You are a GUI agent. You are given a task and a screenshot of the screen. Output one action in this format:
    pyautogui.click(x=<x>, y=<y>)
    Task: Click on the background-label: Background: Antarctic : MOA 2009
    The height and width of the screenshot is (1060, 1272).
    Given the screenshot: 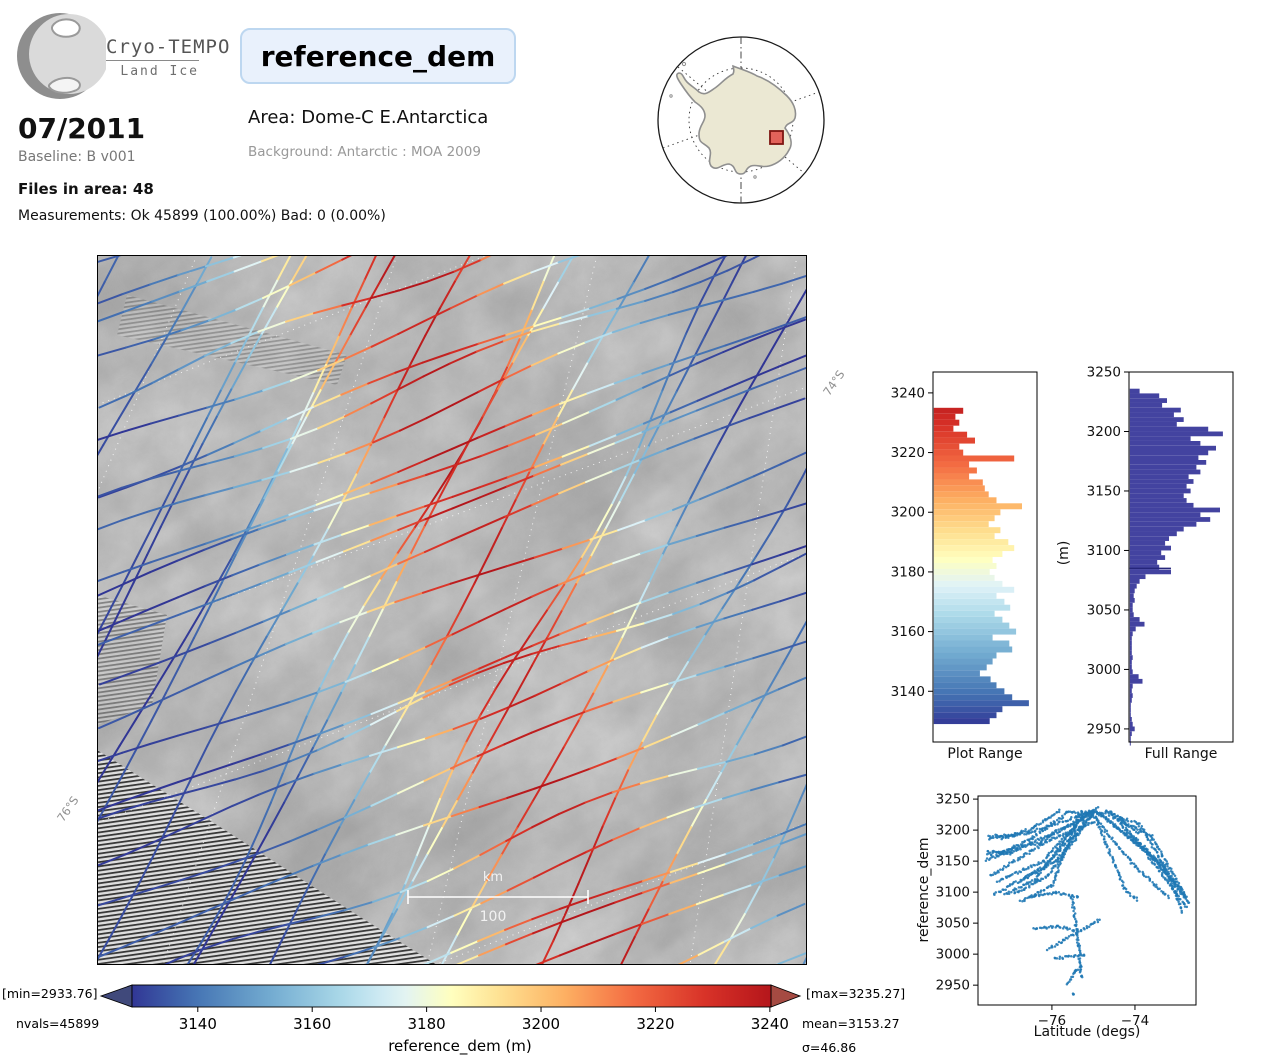 What is the action you would take?
    pyautogui.click(x=364, y=152)
    